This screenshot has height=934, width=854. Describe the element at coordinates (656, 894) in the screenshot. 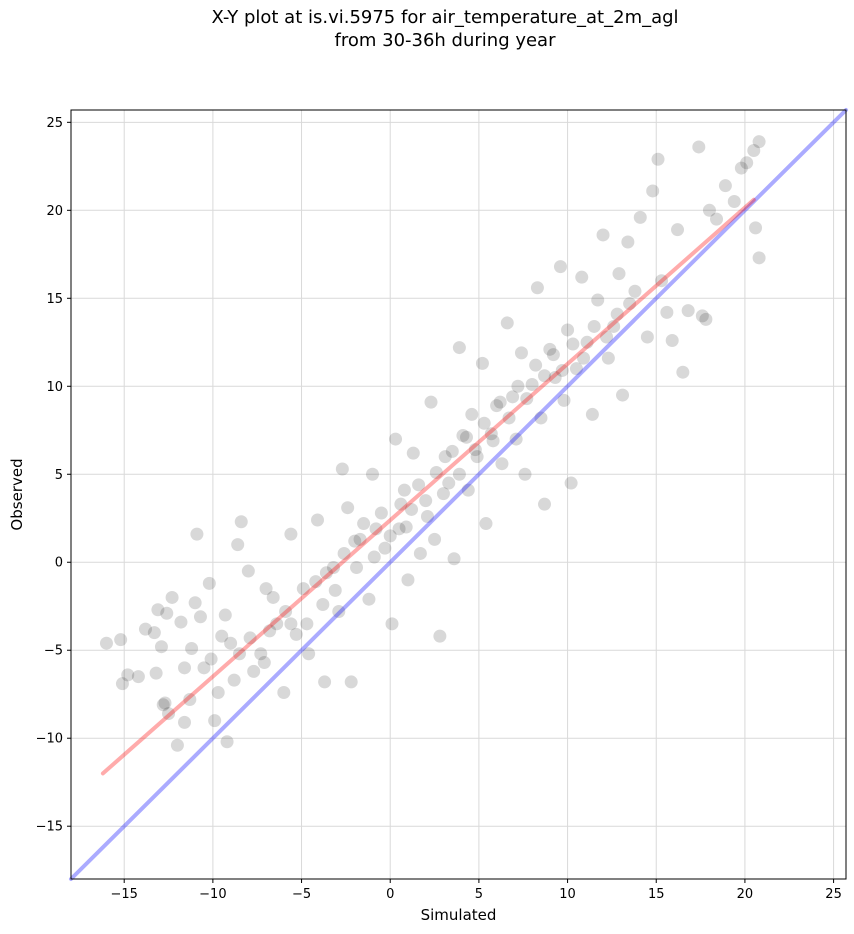

I see `x-tick-label: 15` at that location.